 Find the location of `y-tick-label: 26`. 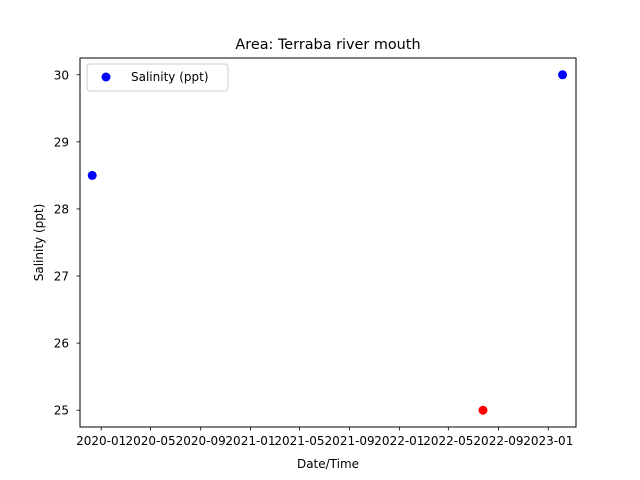

y-tick-label: 26 is located at coordinates (61, 344).